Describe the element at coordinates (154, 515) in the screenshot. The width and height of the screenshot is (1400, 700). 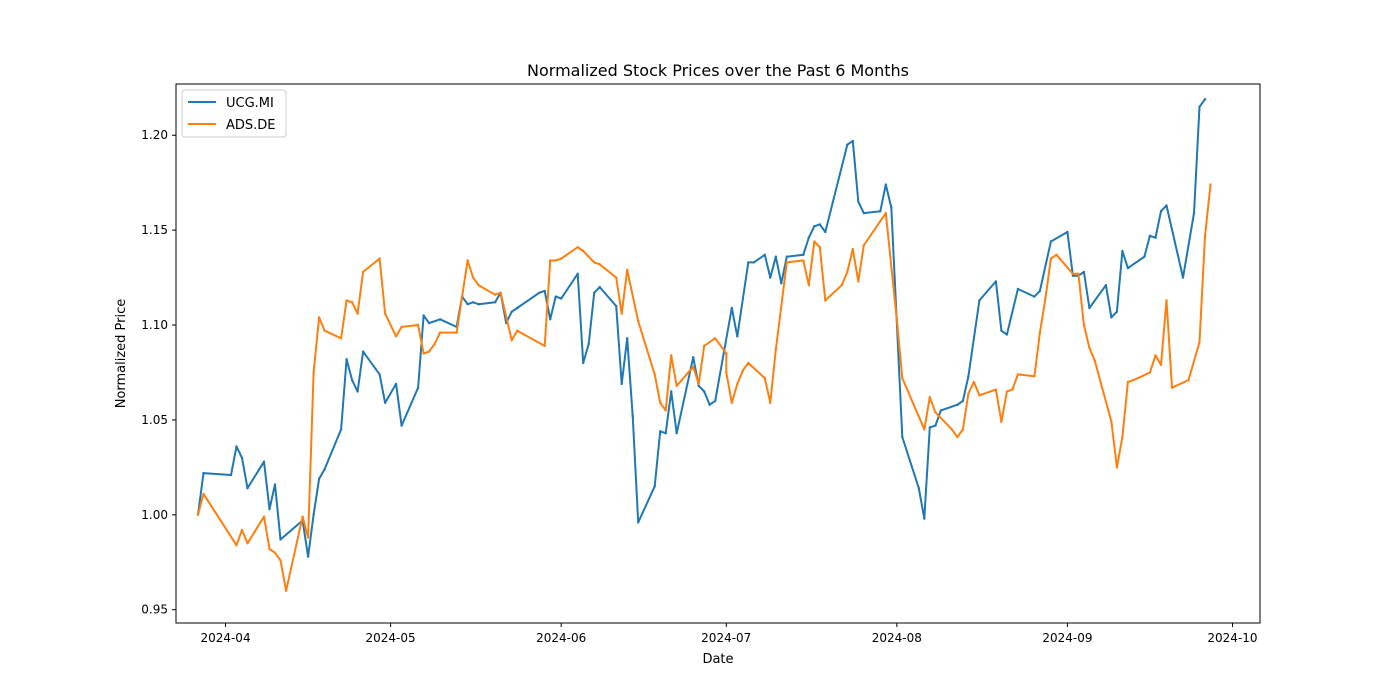
I see `y-tick-label: 1.00` at that location.